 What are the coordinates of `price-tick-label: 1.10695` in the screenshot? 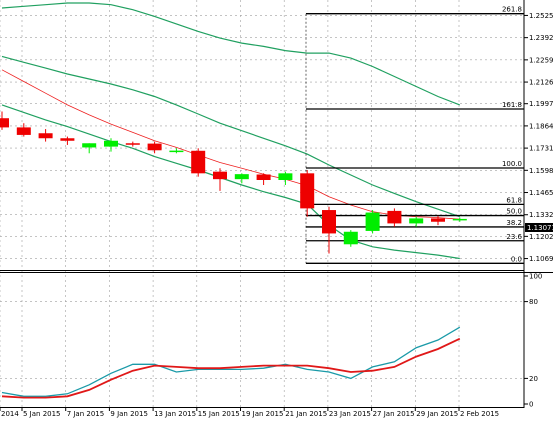 It's located at (541, 259).